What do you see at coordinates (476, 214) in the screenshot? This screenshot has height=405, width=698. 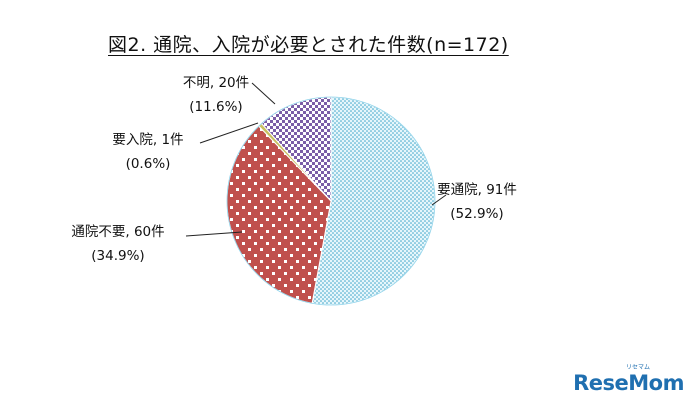 I see `slice-percent-0: (52.9%)` at bounding box center [476, 214].